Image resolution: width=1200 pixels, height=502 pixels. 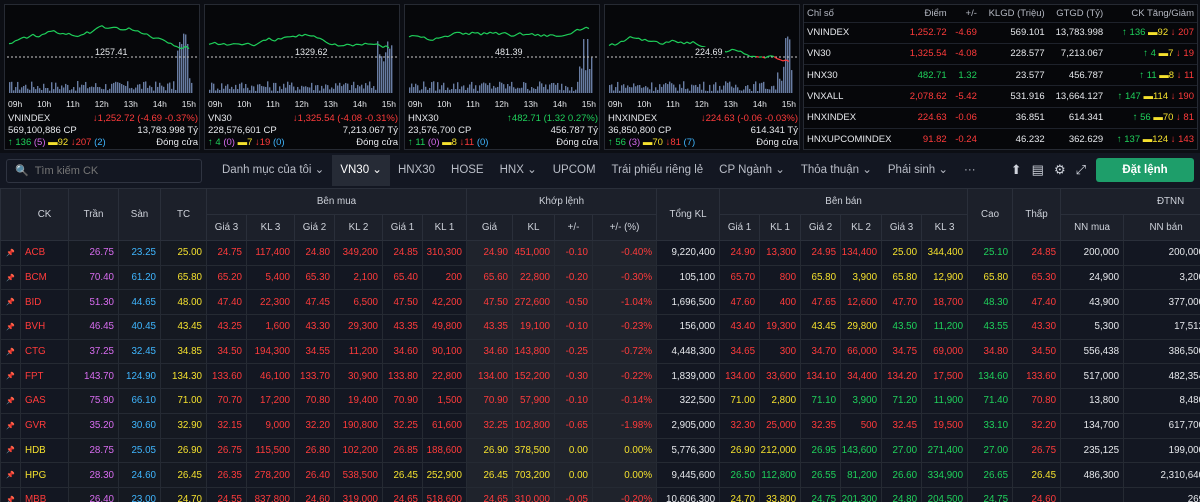 What do you see at coordinates (1145, 170) in the screenshot?
I see `place-order-button: Đặt lệnh` at bounding box center [1145, 170].